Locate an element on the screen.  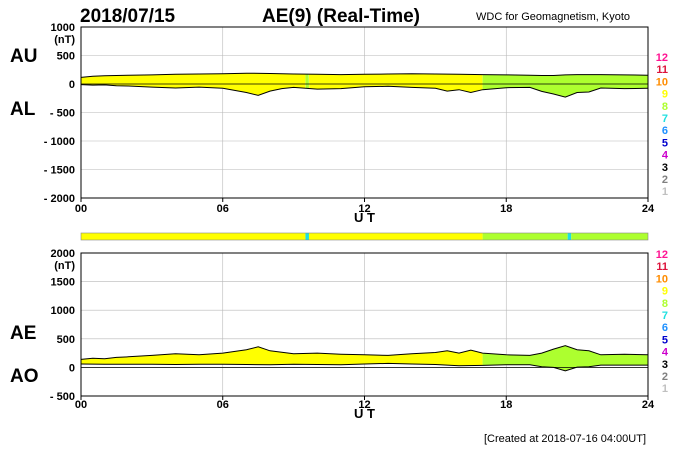
side-label: AE is located at coordinates (23, 333).